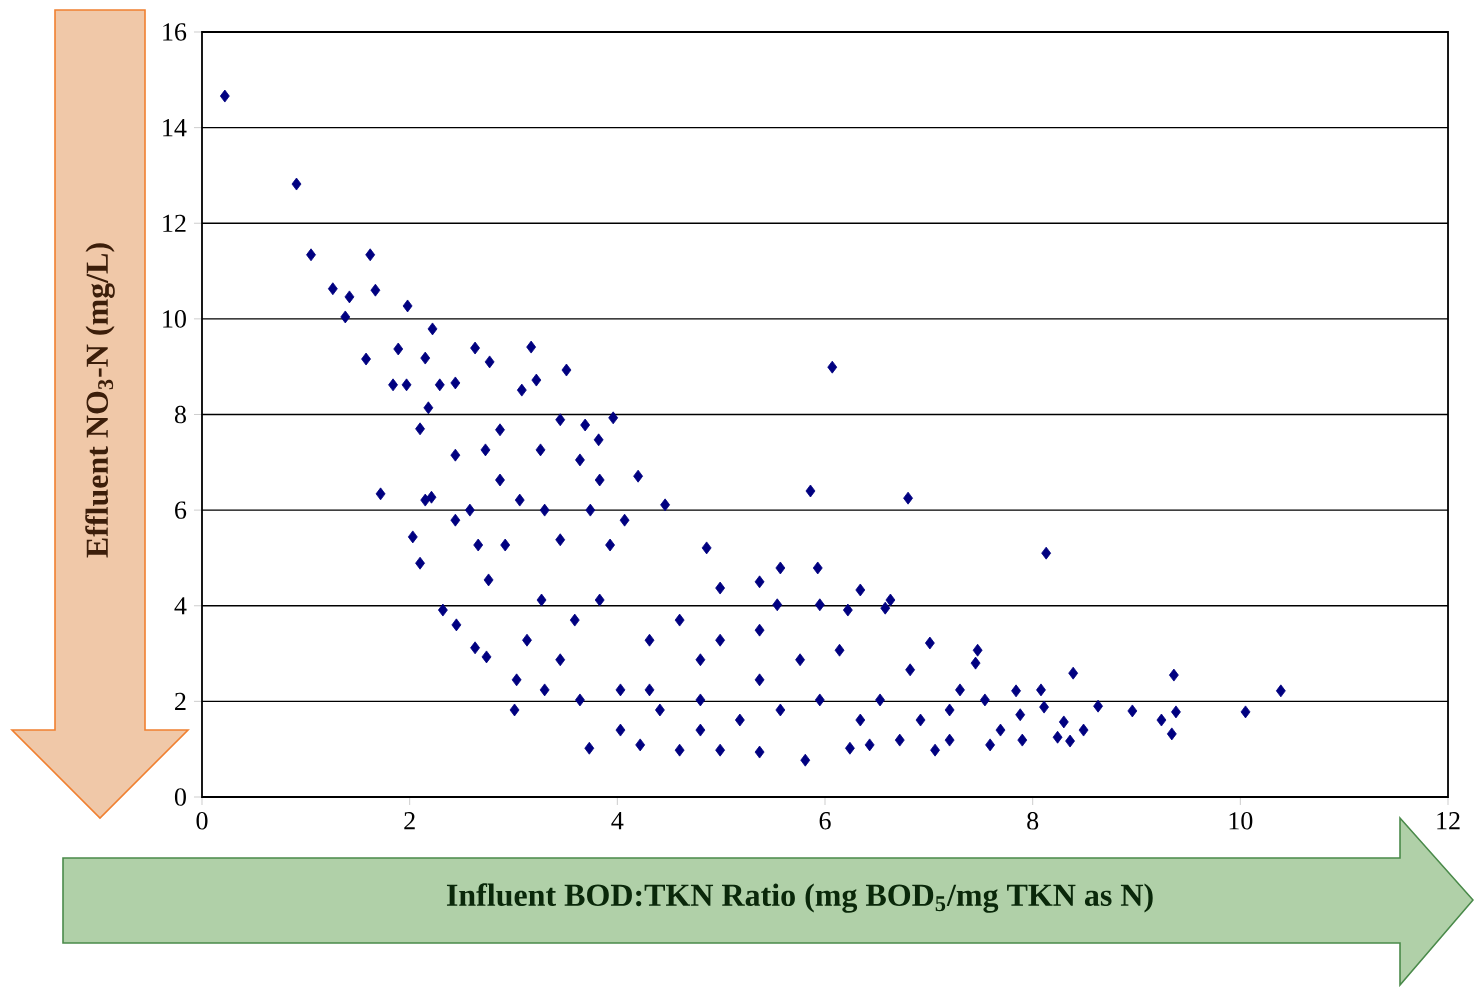 The height and width of the screenshot is (987, 1474). What do you see at coordinates (1241, 821) in the screenshot?
I see `x-tick-label: 10` at bounding box center [1241, 821].